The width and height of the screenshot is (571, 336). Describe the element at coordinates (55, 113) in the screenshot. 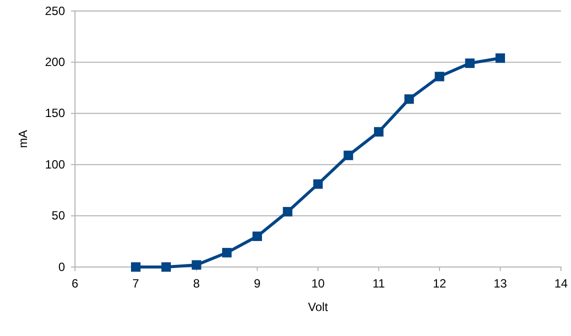

I see `y-tick-label: 150` at that location.